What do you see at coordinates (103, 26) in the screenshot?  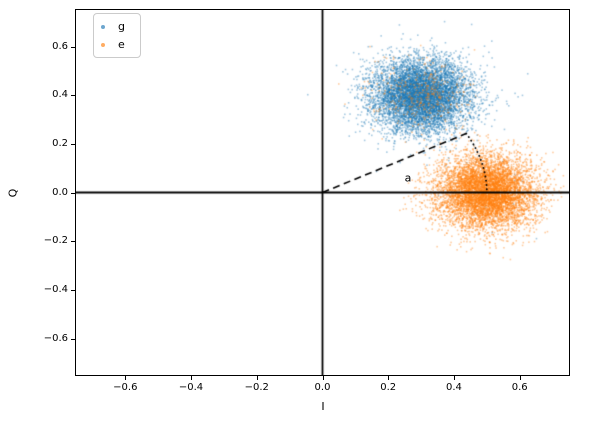 I see `g-marker-icon` at bounding box center [103, 26].